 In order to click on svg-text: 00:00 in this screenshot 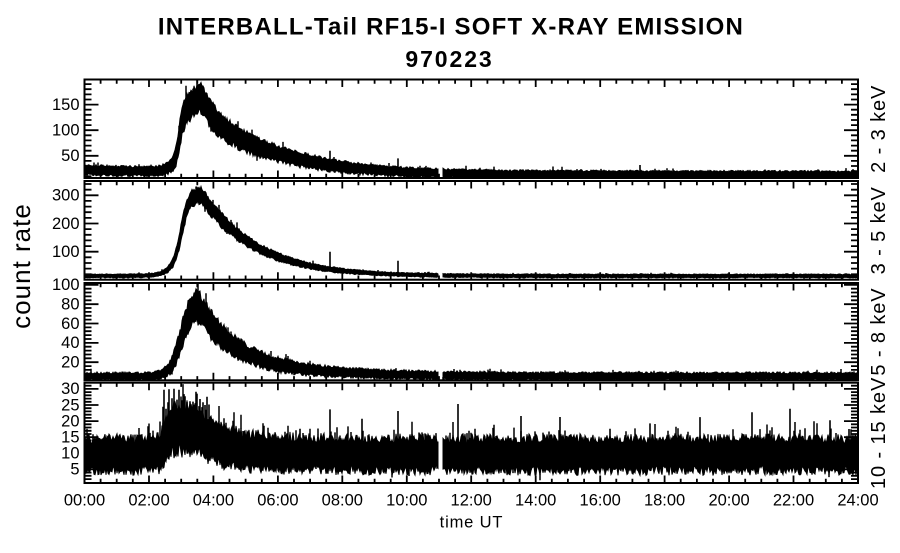, I will do `click(84, 501)`.